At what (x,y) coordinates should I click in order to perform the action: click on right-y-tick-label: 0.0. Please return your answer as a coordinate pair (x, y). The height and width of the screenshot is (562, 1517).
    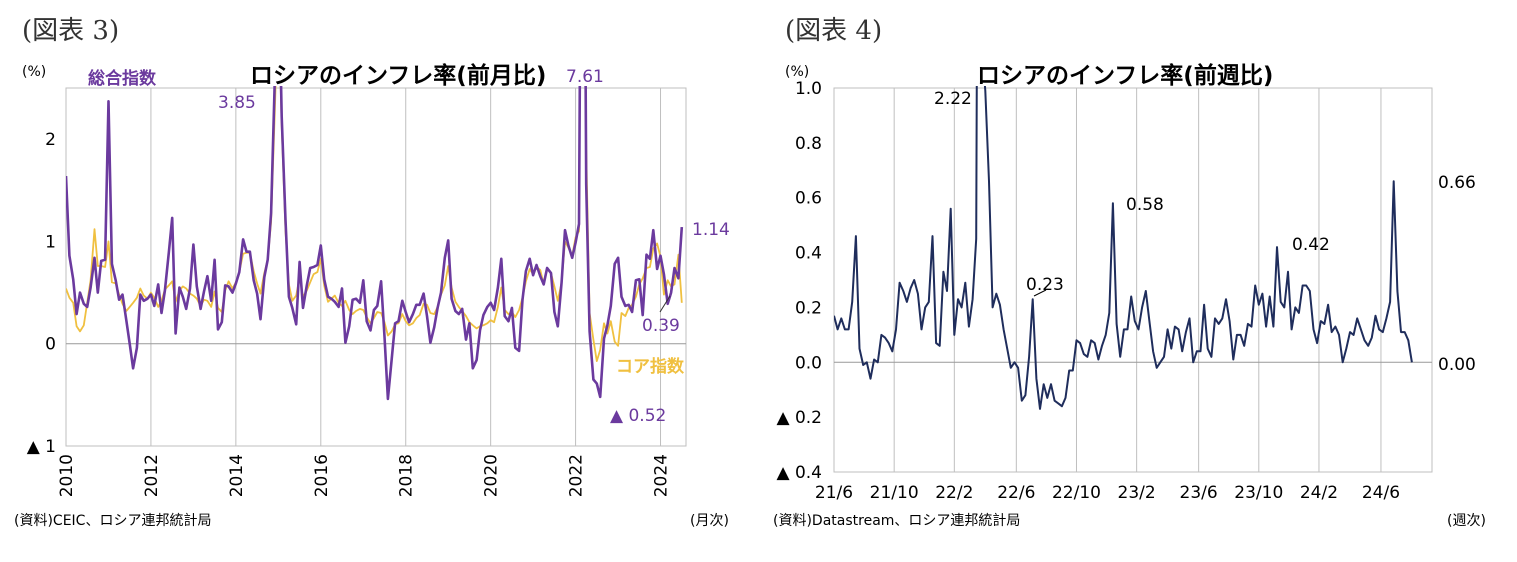
    Looking at the image, I should click on (808, 363).